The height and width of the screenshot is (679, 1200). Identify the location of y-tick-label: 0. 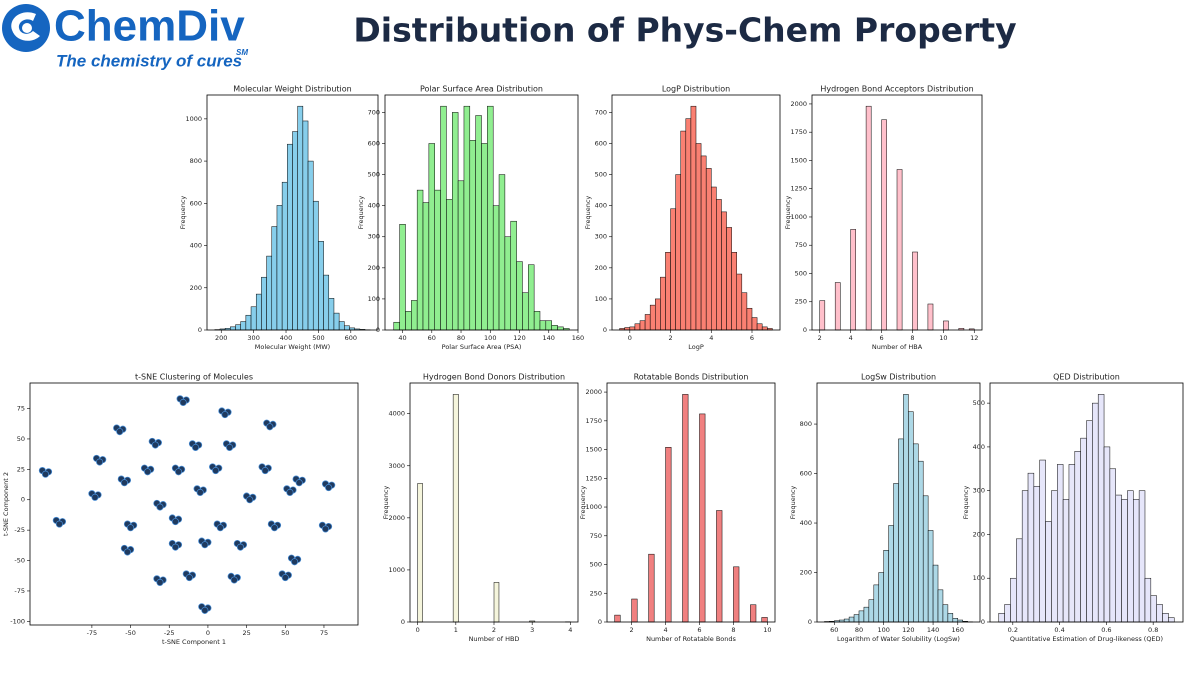
(805, 330).